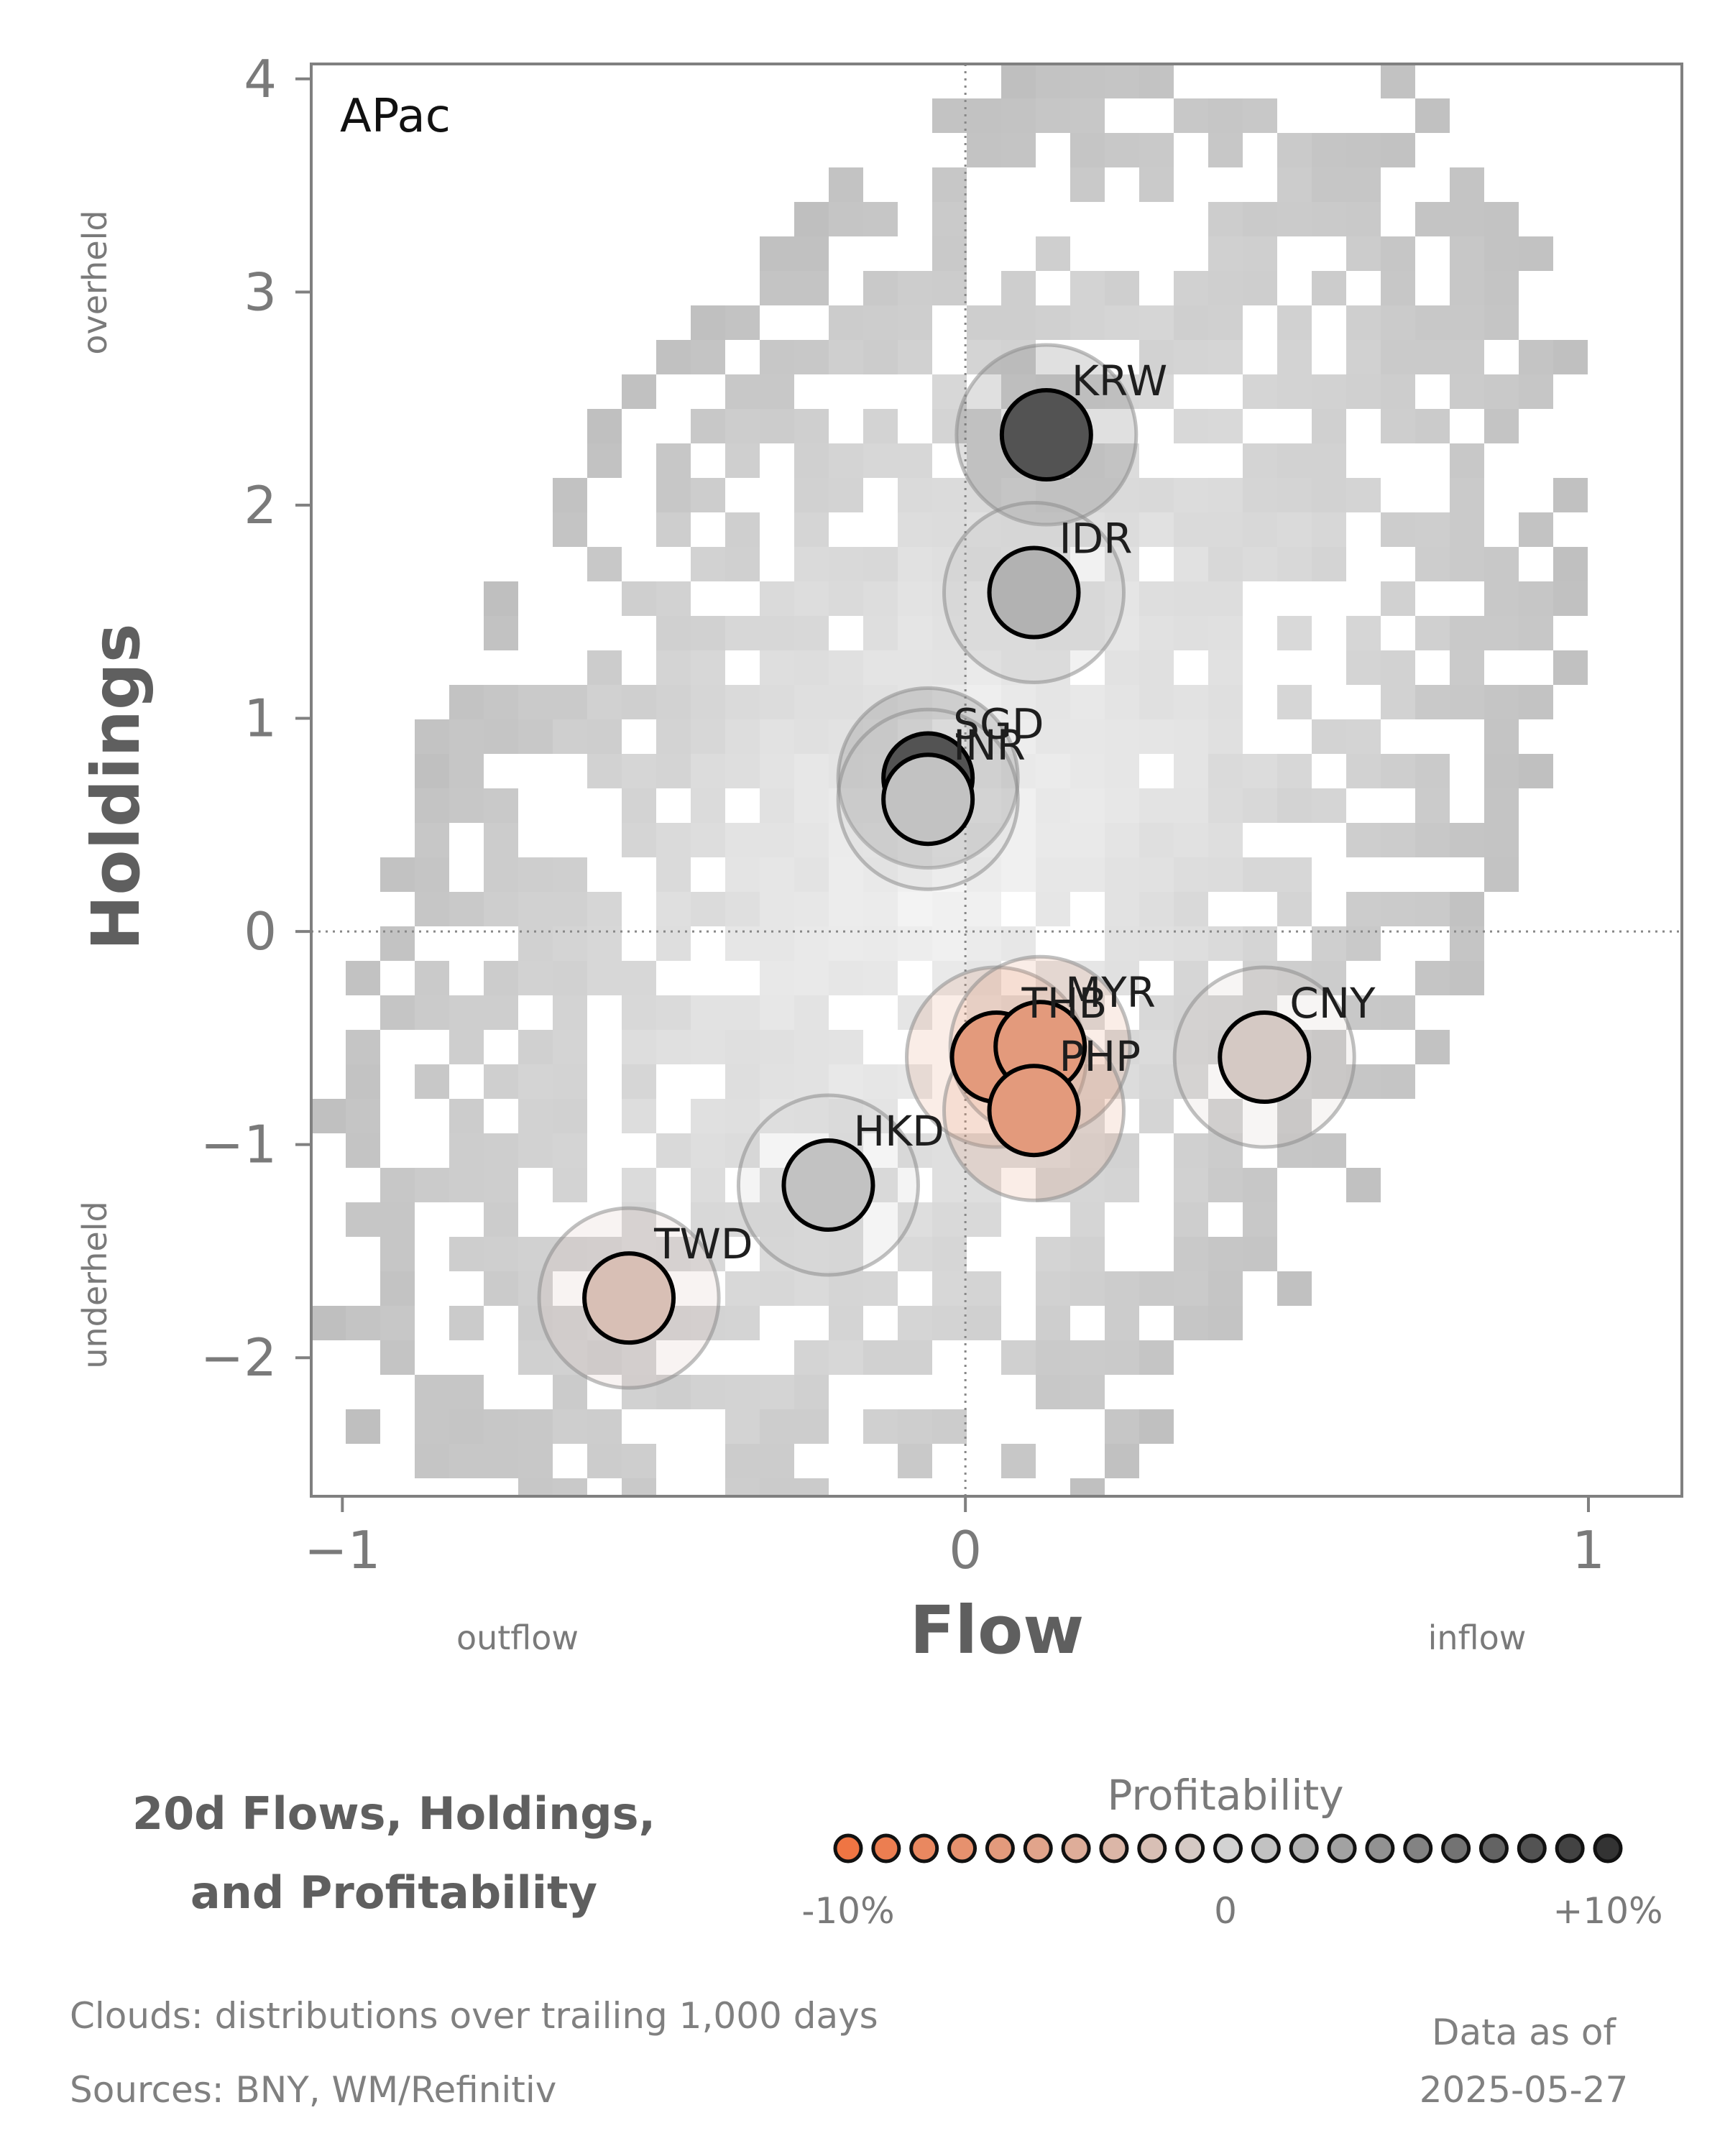 The image size is (1725, 2156). Describe the element at coordinates (1265, 1057) in the screenshot. I see `point-cny` at that location.